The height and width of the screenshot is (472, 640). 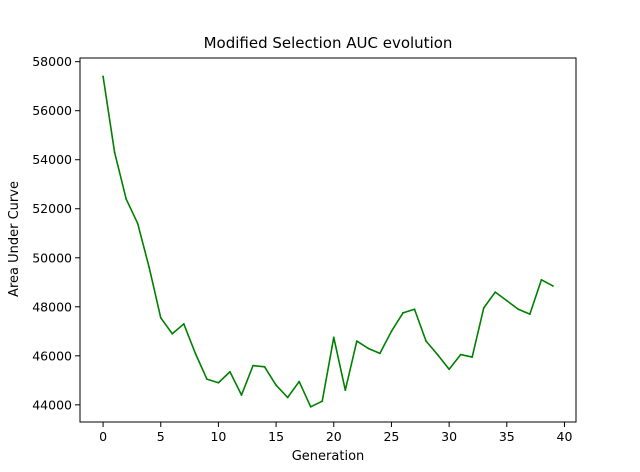 I want to click on x-tick-label: 35, so click(x=507, y=436).